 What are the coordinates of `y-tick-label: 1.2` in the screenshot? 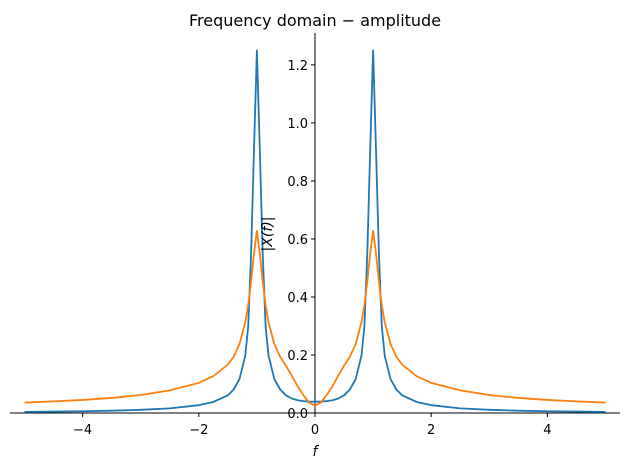 It's located at (297, 66).